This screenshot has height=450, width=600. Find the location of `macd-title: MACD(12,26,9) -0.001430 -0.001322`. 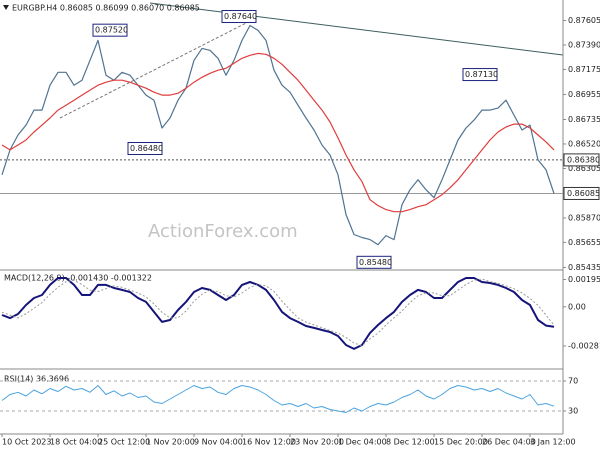

macd-title: MACD(12,26,9) -0.001430 -0.001322 is located at coordinates (78, 278).